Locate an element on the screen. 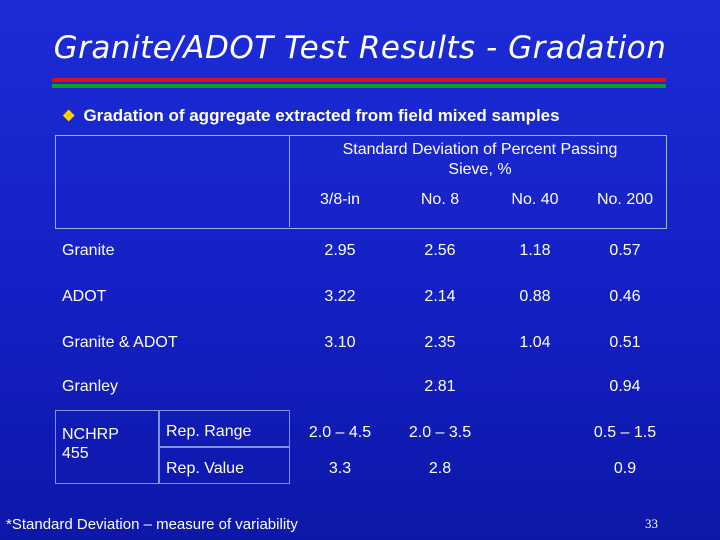 Image resolution: width=720 pixels, height=540 pixels. title-divider-red is located at coordinates (359, 80).